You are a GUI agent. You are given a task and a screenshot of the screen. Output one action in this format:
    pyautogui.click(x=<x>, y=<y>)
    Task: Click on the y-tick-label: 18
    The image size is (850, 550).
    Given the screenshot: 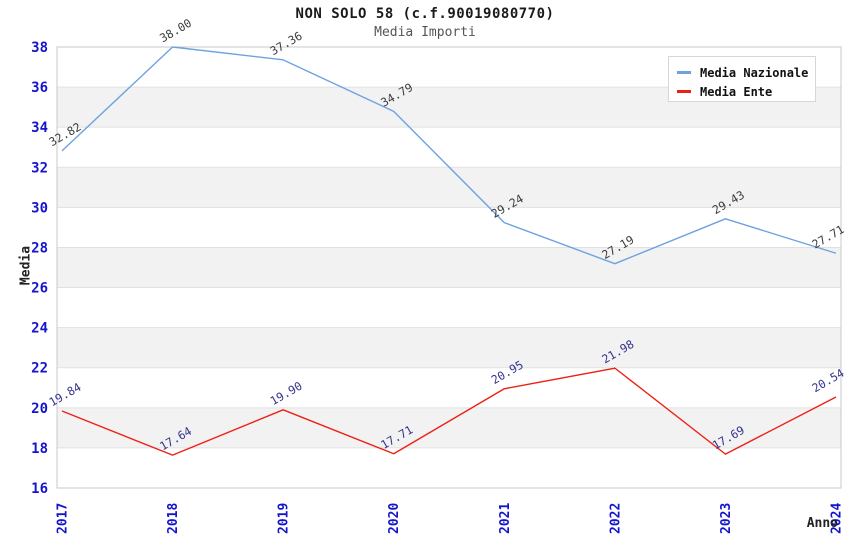 What is the action you would take?
    pyautogui.click(x=39, y=449)
    